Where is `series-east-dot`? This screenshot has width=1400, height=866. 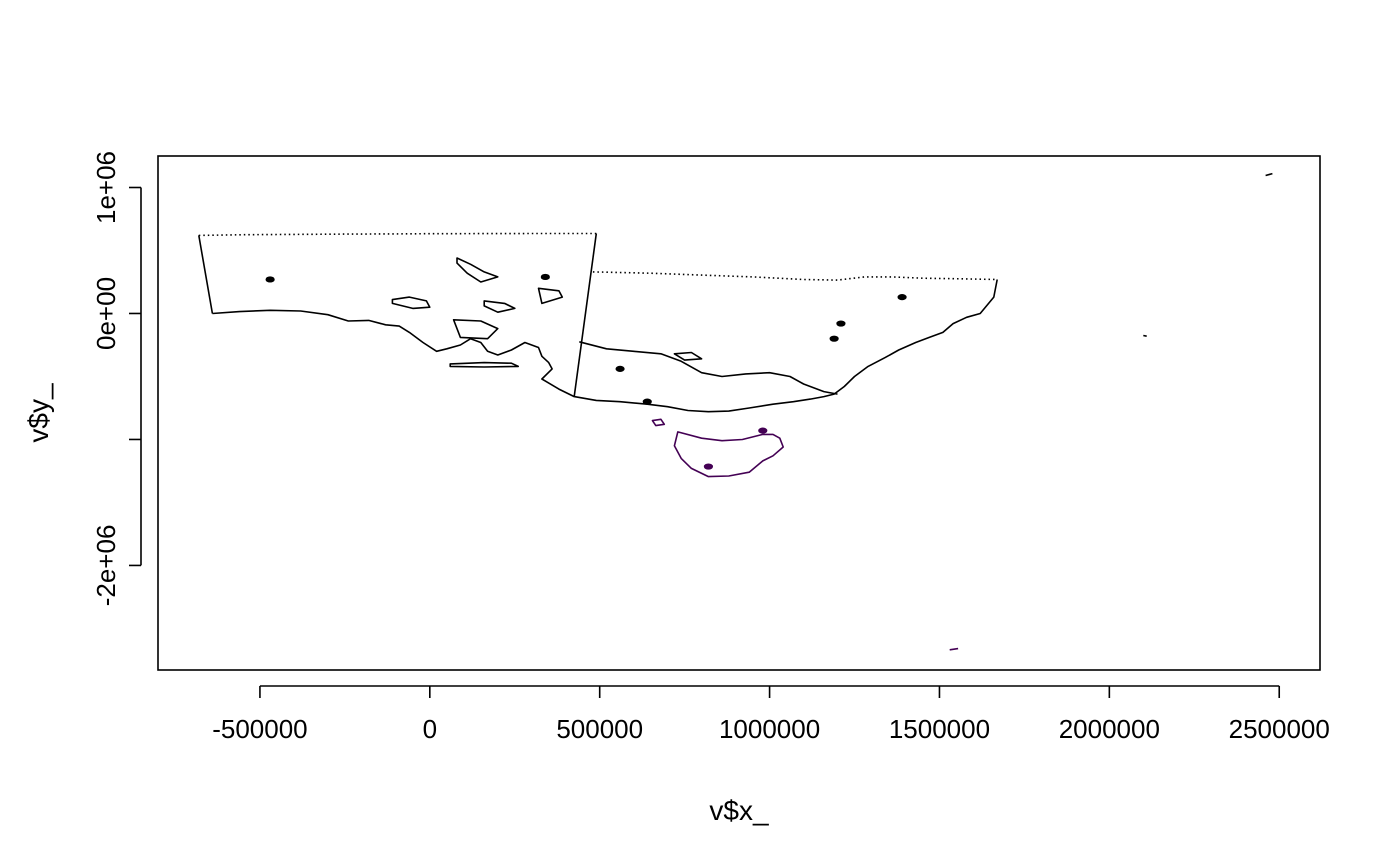
series-east-dot is located at coordinates (1145, 335).